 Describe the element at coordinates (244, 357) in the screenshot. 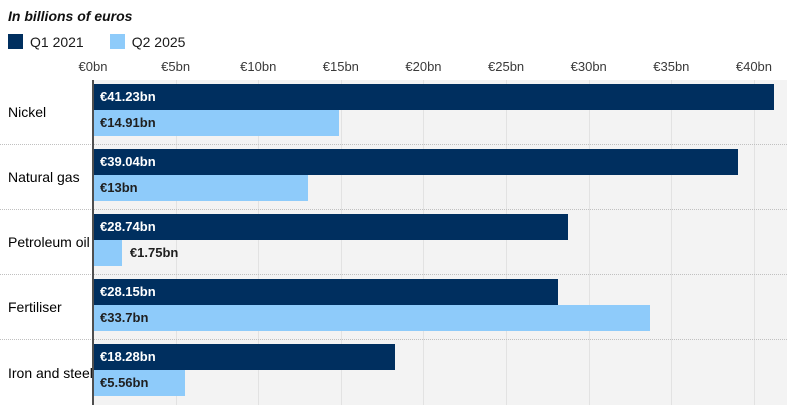

I see `bar-q1-2021: €18.28bn` at that location.